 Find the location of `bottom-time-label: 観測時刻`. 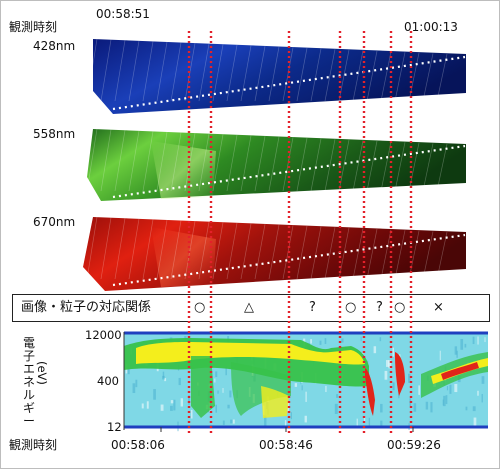

bottom-time-label: 観測時刻 is located at coordinates (33, 445).